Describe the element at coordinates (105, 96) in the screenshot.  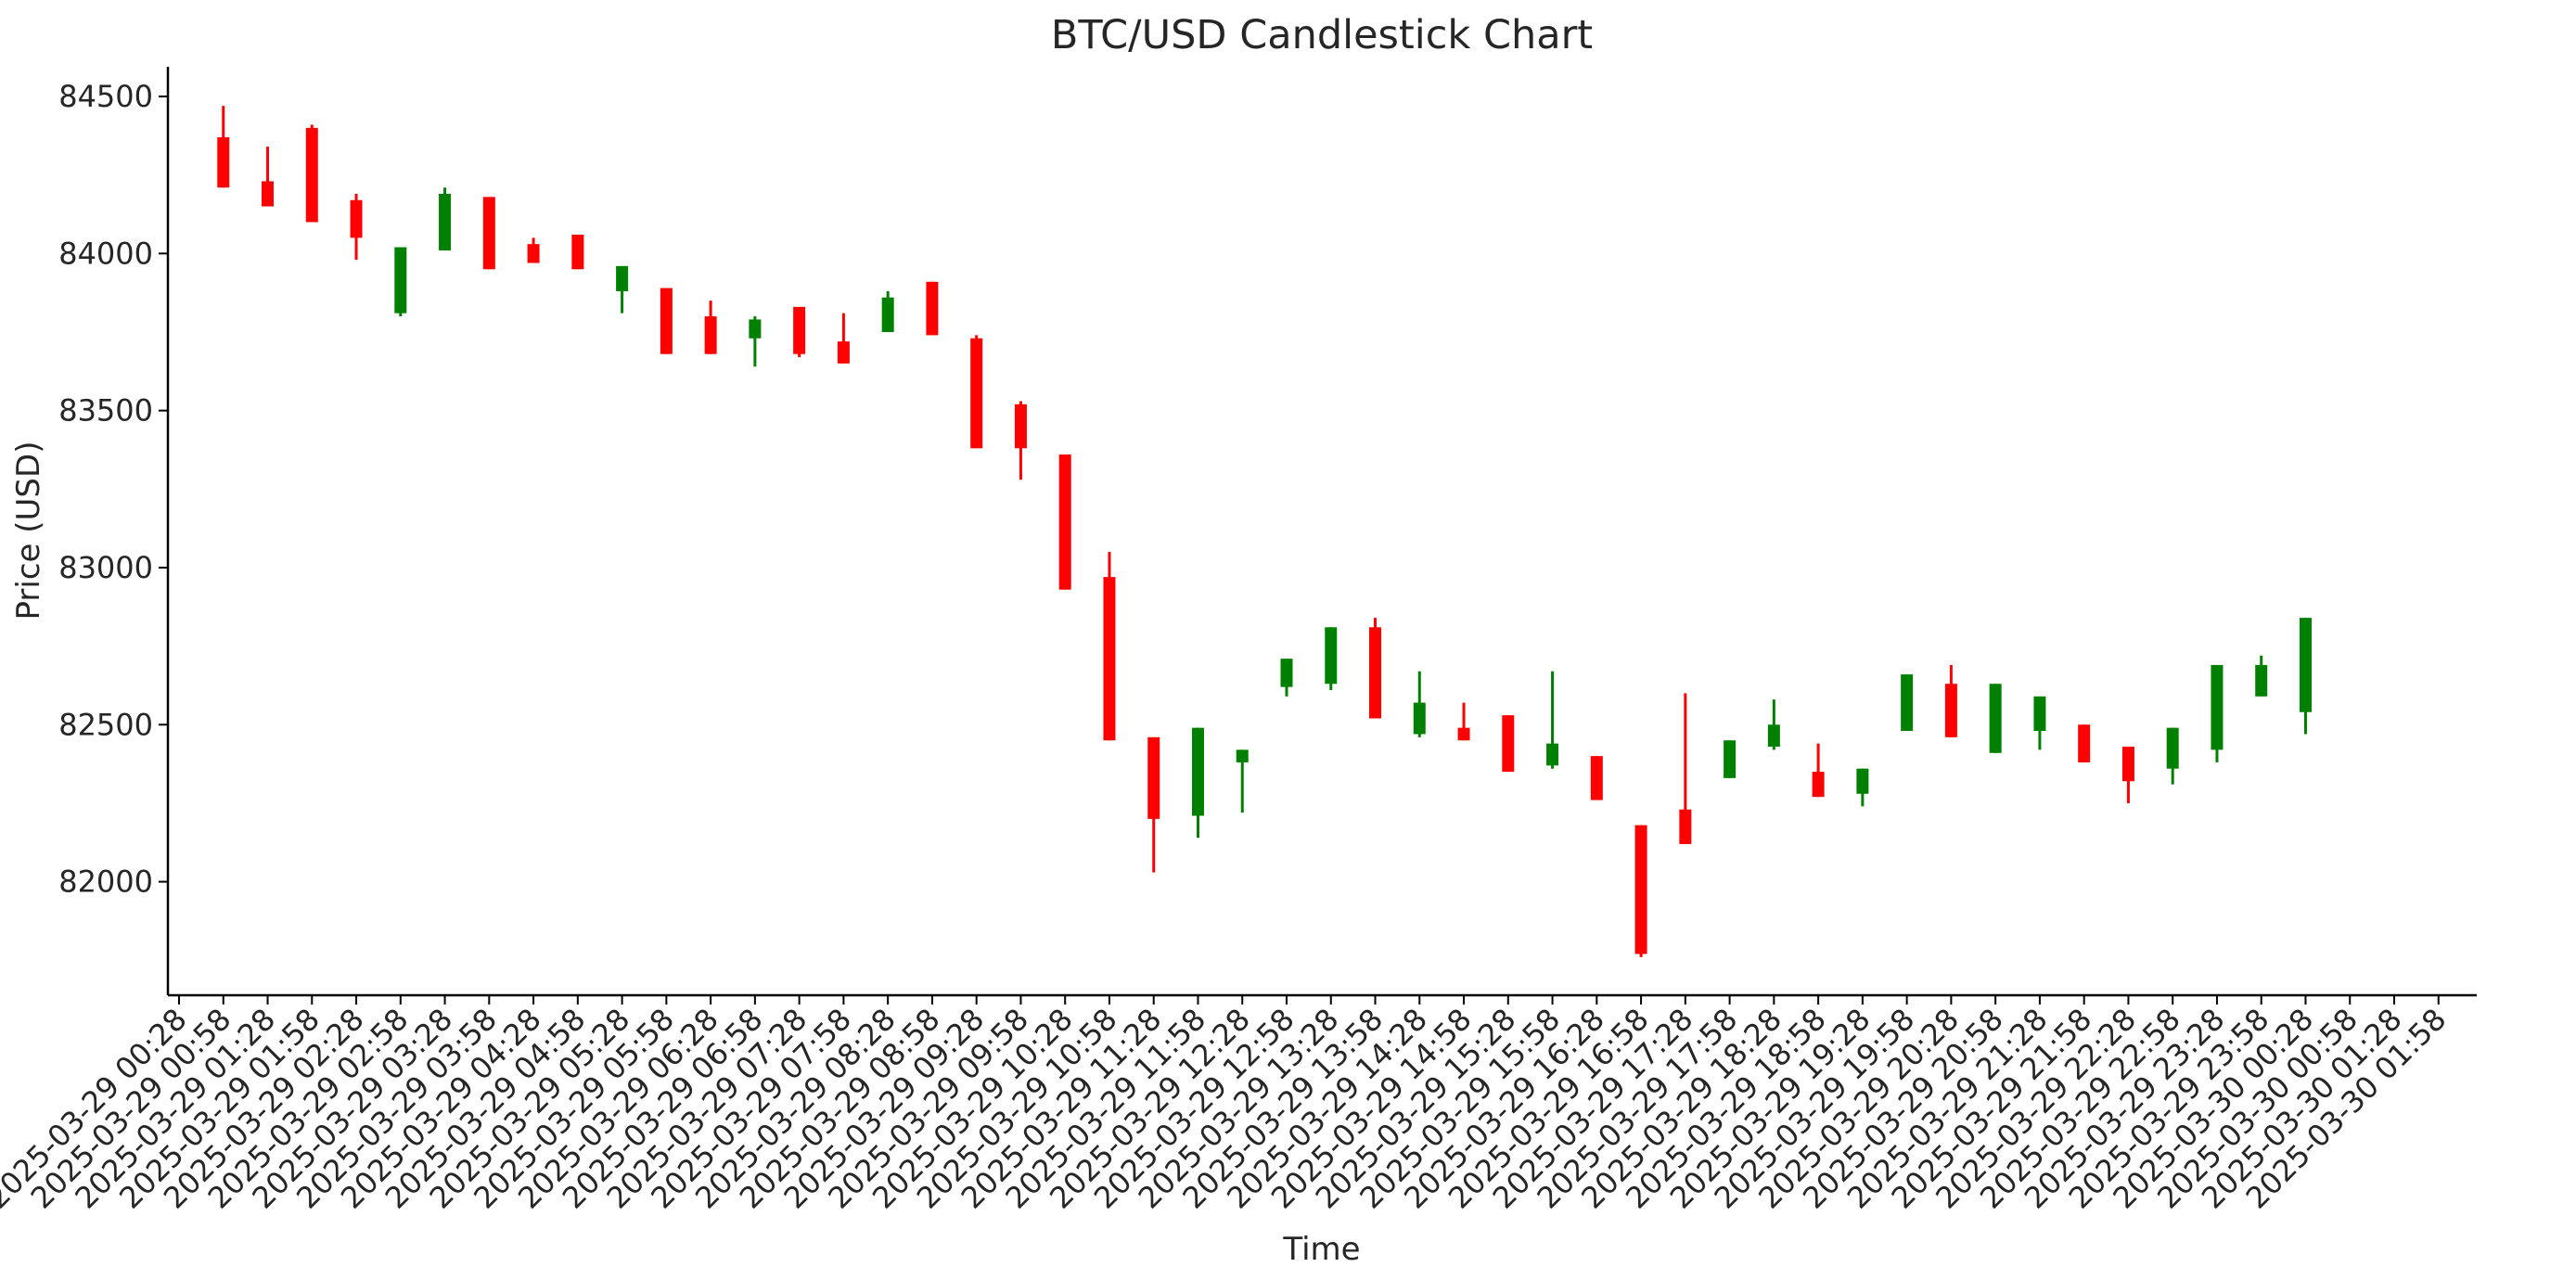
I see `y-tick-label: 84500` at that location.